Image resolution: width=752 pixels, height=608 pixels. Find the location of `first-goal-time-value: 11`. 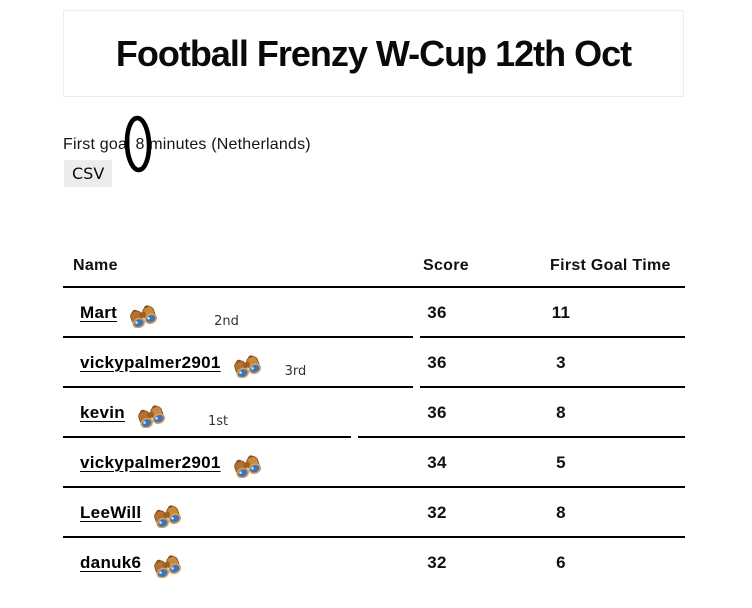

first-goal-time-value: 11 is located at coordinates (561, 312).